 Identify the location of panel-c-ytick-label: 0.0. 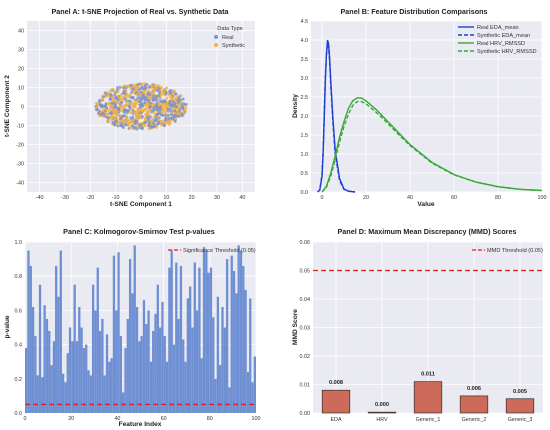
(19, 414).